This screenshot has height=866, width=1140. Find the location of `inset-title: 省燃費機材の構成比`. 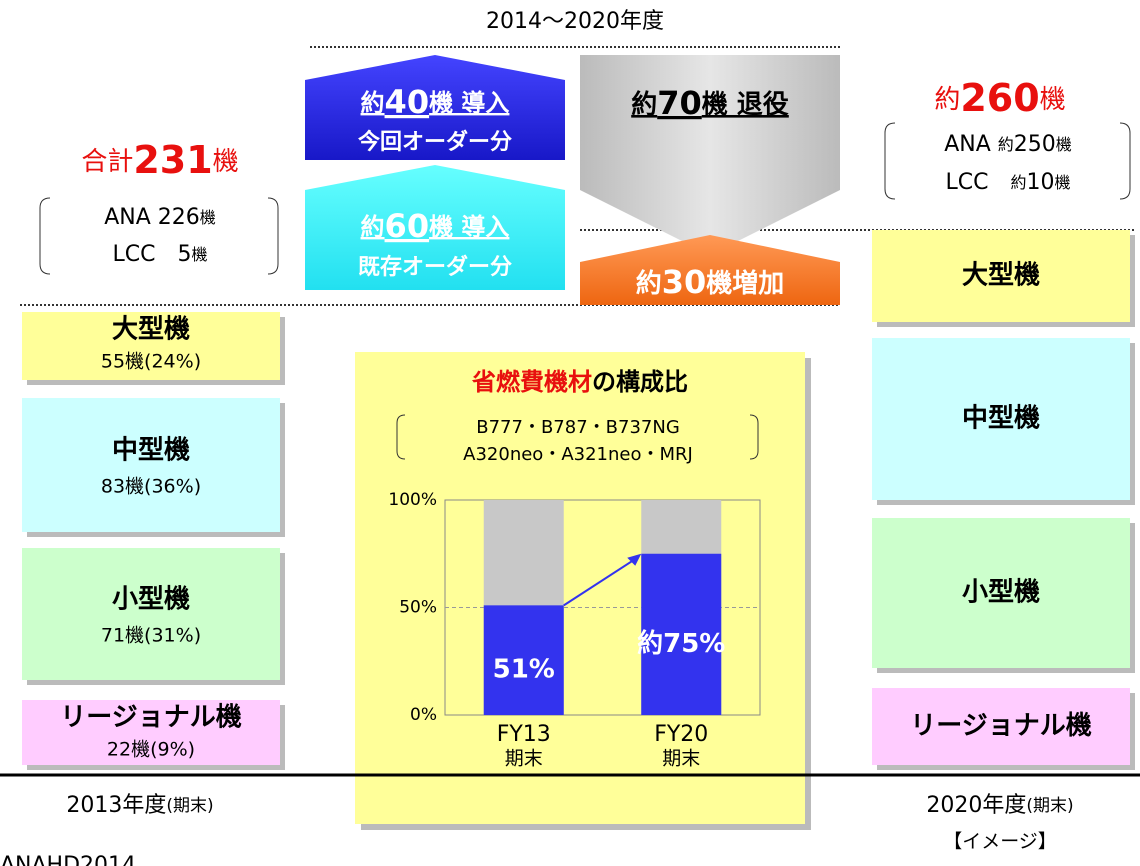

inset-title: 省燃費機材の構成比 is located at coordinates (579, 382).